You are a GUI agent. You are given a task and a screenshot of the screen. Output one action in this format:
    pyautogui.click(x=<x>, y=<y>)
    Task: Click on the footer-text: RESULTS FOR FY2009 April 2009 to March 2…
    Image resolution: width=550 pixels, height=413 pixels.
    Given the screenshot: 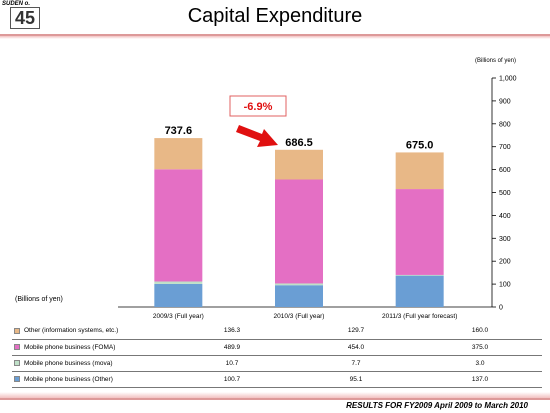 What is the action you would take?
    pyautogui.click(x=437, y=405)
    